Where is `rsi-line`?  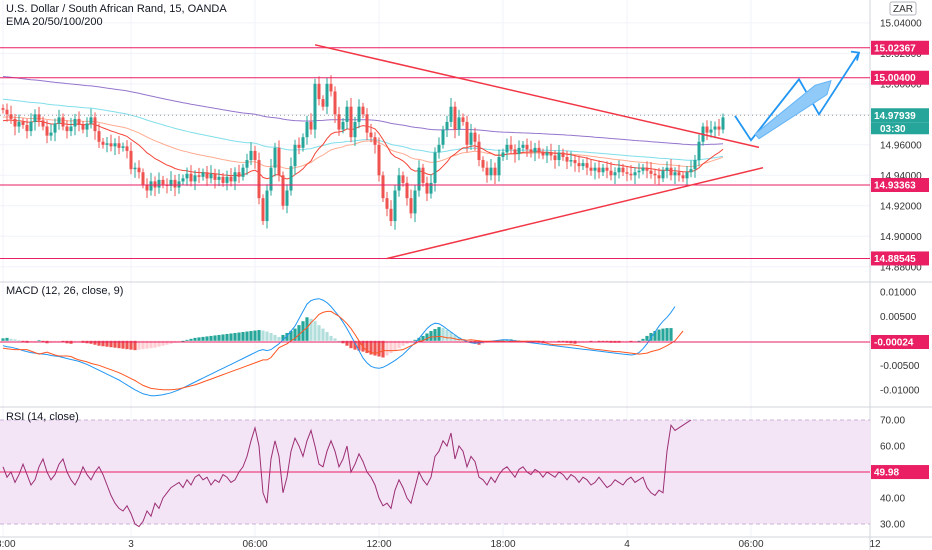 rsi-line is located at coordinates (347, 473).